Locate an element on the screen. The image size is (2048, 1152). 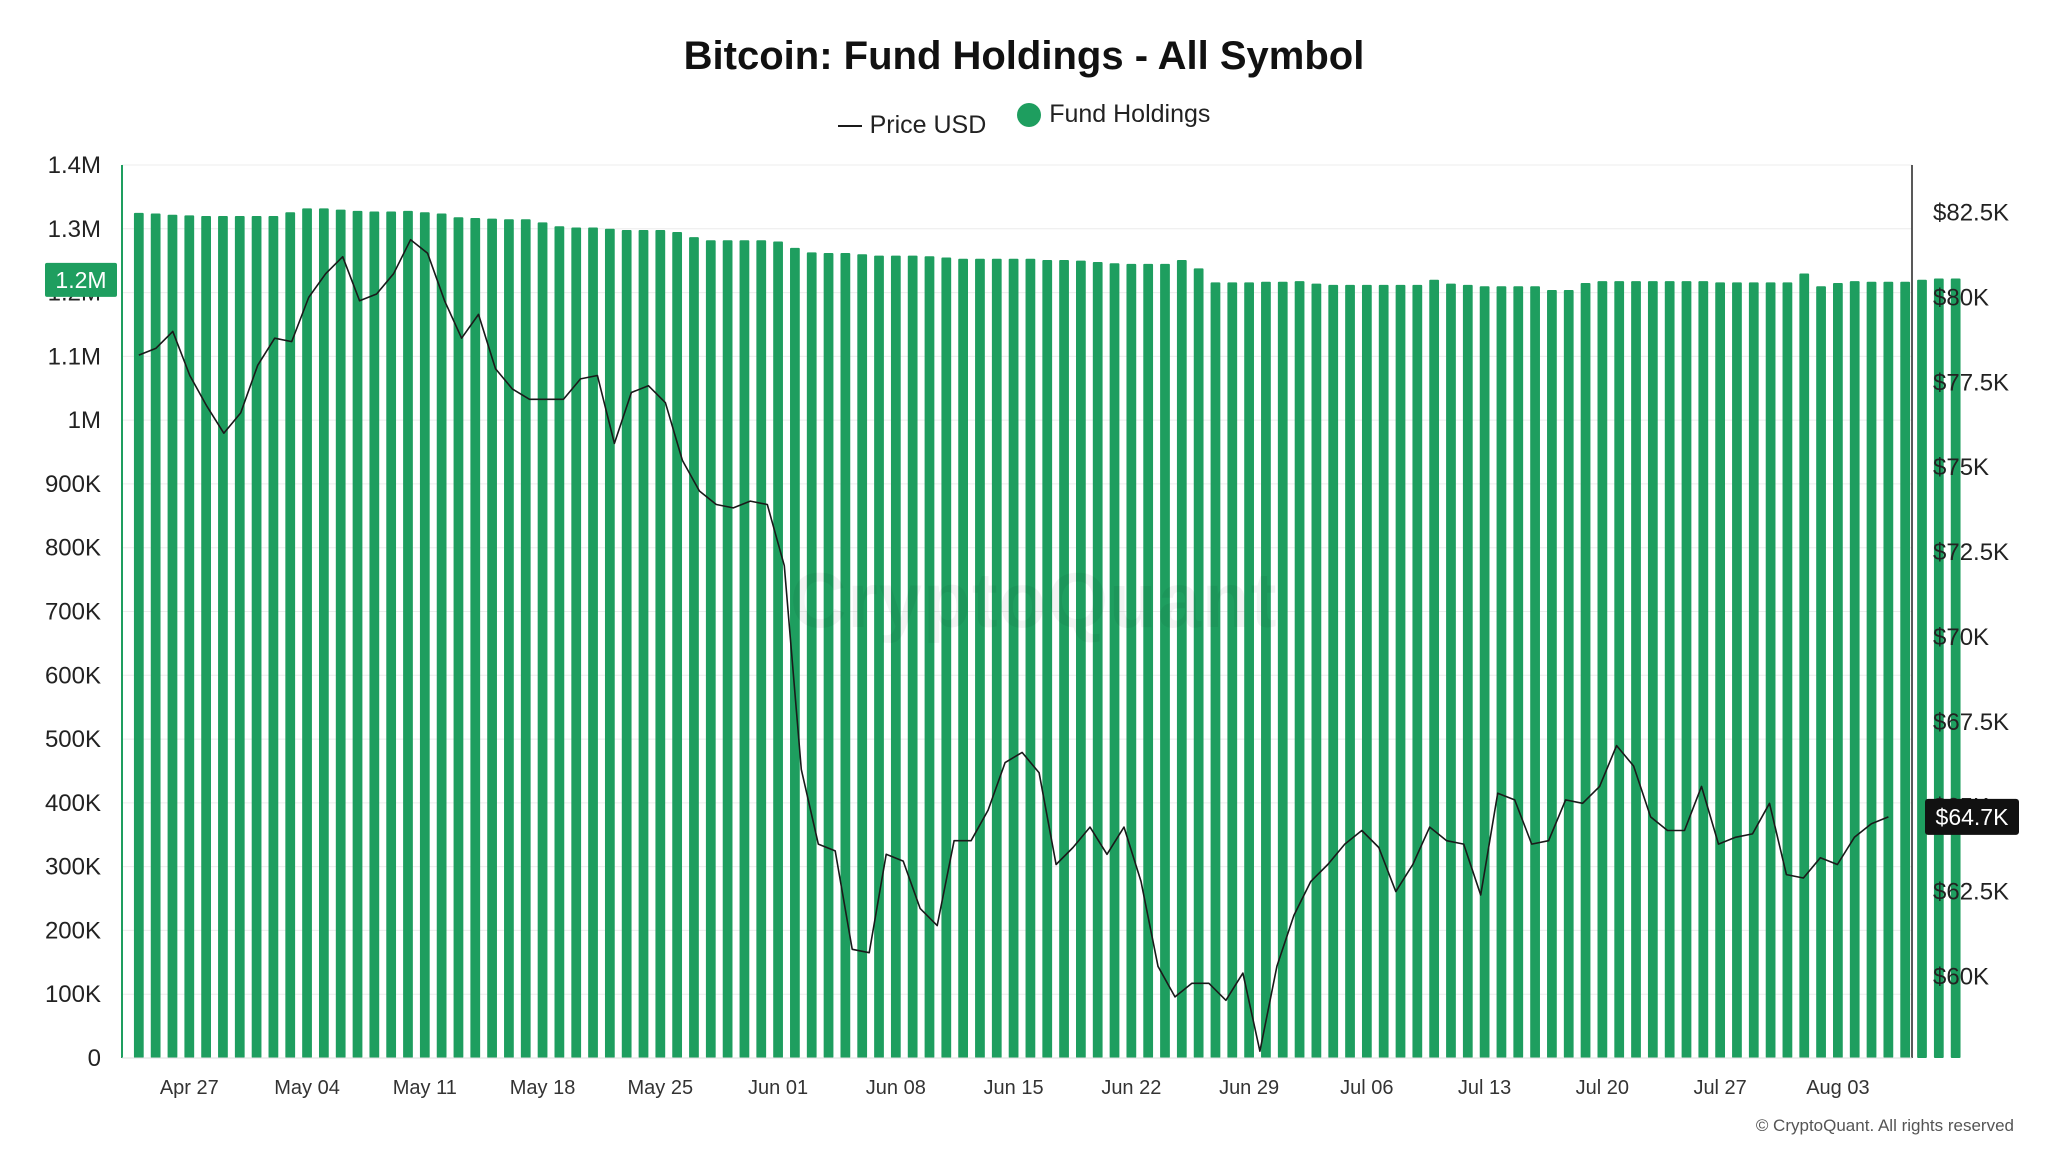
y-right-tick-label: $67.5K is located at coordinates (1971, 722).